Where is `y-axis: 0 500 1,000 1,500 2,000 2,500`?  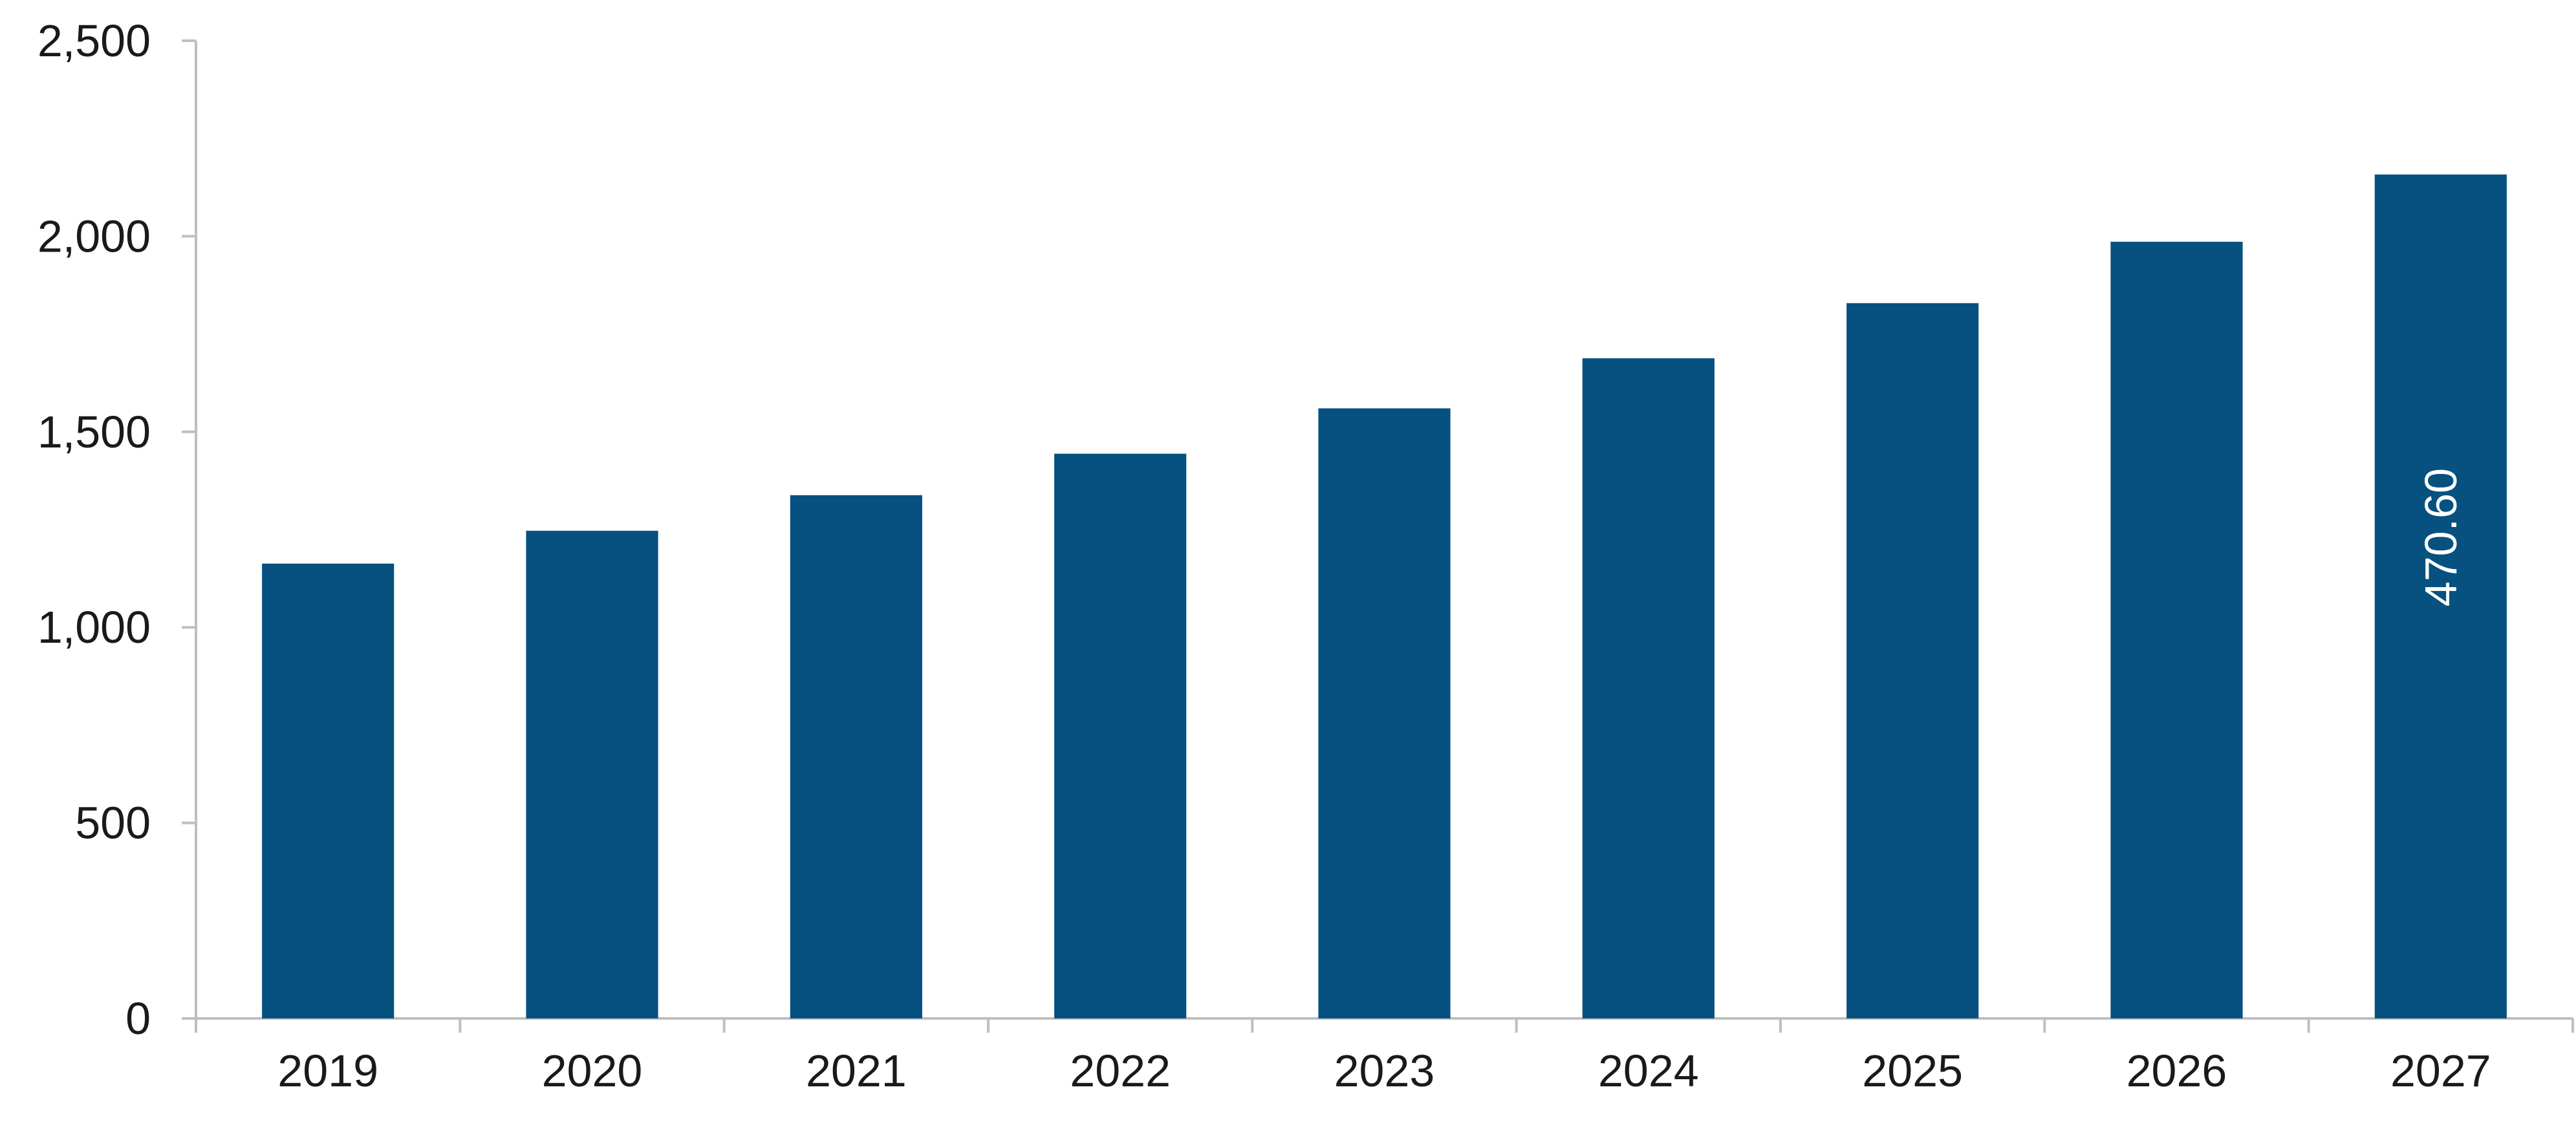 y-axis: 0 500 1,000 1,500 2,000 2,500 is located at coordinates (117, 530).